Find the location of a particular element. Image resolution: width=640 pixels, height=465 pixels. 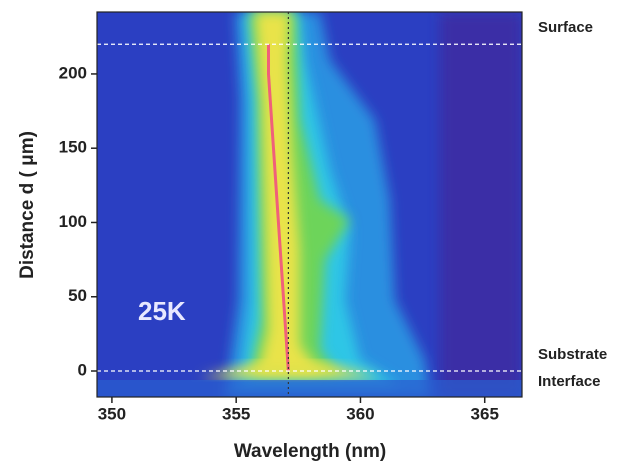

annotation: Substrate is located at coordinates (572, 354).